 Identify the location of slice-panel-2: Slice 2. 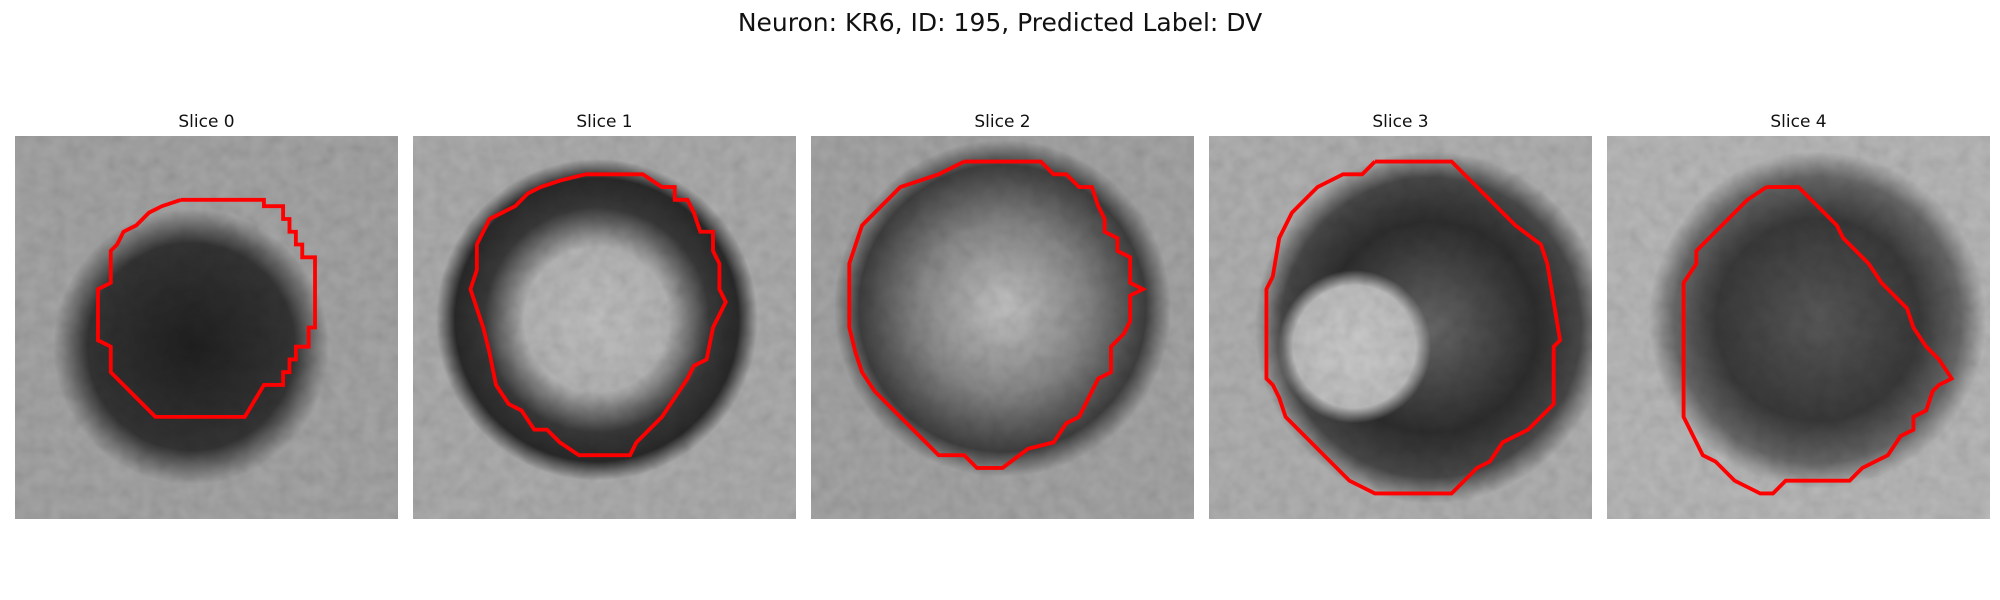
(1002, 314).